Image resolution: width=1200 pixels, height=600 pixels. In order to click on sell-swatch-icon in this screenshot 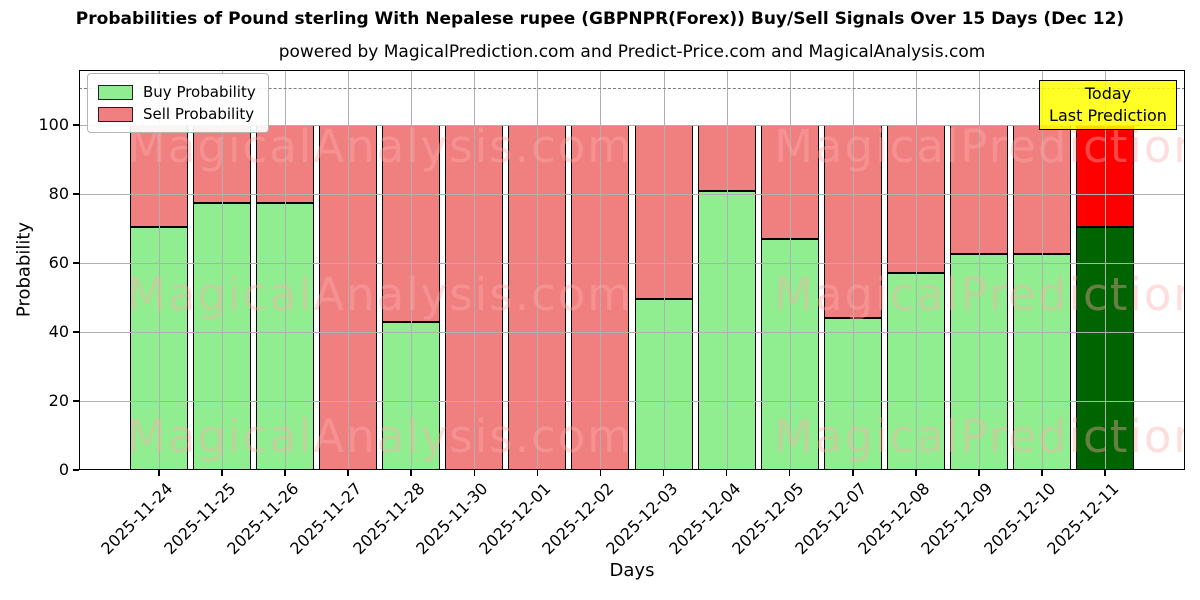, I will do `click(115, 114)`.